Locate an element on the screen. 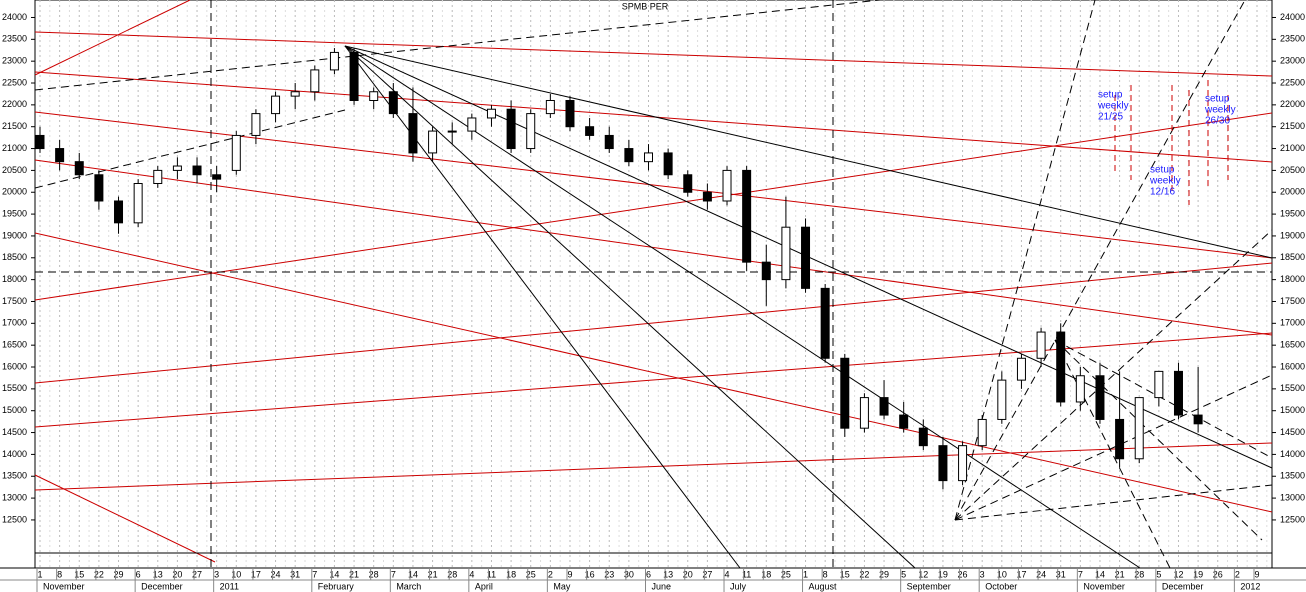  month-label: 2012 is located at coordinates (1250, 586).